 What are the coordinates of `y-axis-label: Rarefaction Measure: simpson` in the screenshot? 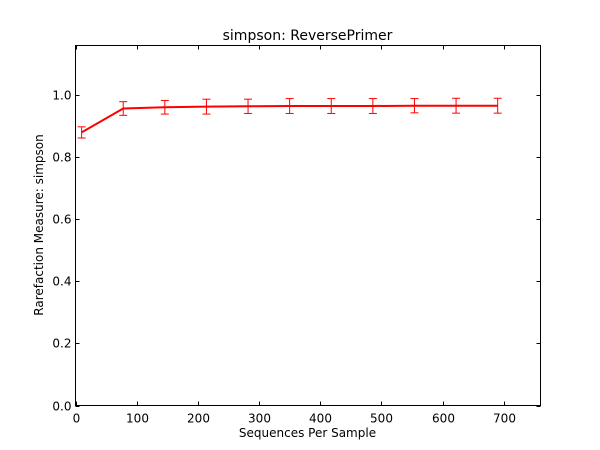 It's located at (39, 224).